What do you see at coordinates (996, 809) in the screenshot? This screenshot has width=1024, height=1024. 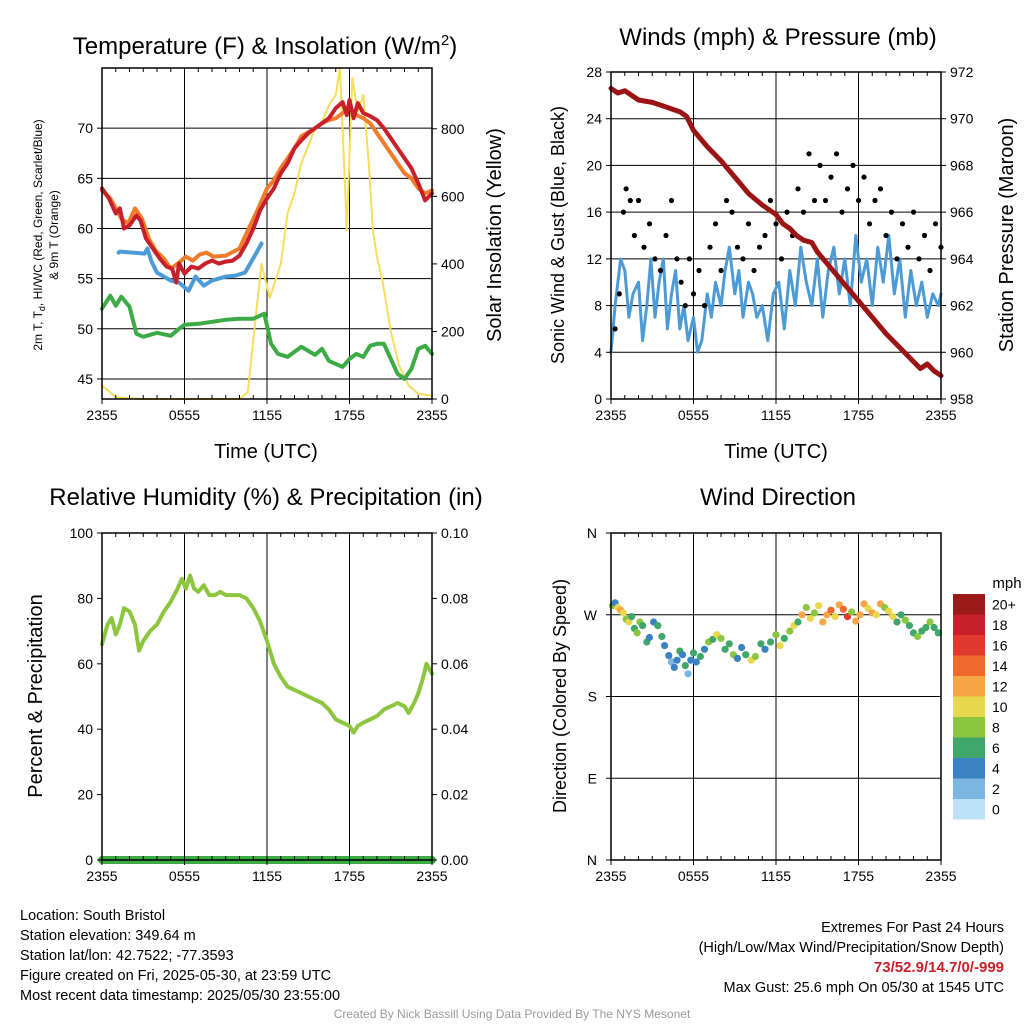 I see `colorbar-label: 0` at bounding box center [996, 809].